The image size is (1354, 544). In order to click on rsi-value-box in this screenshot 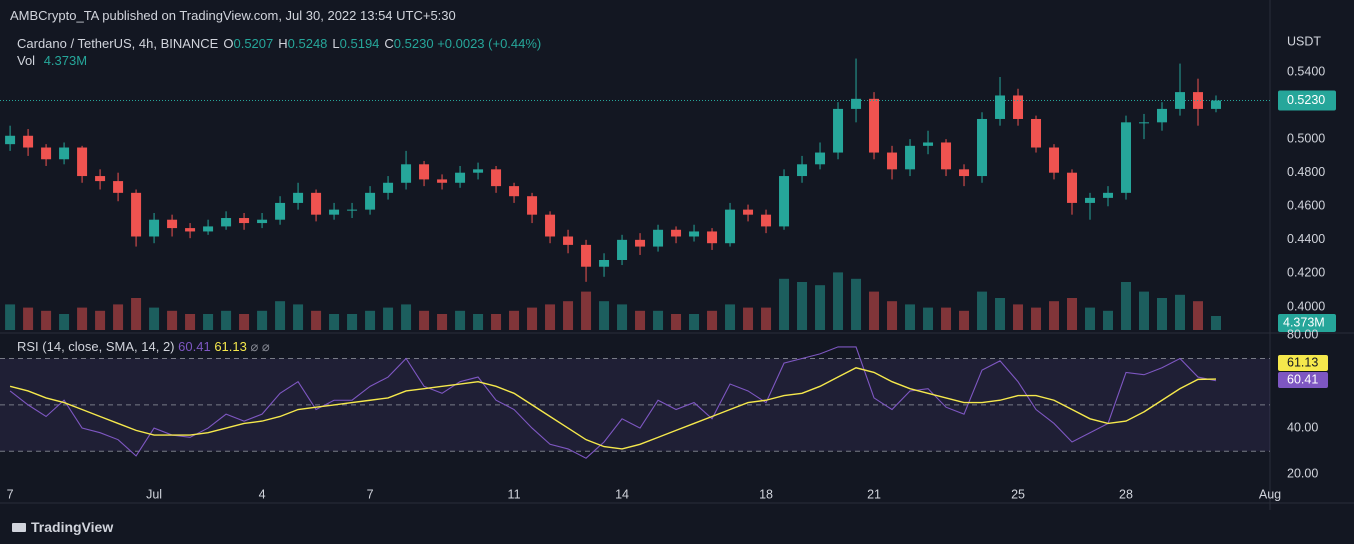, I will do `click(1303, 380)`.